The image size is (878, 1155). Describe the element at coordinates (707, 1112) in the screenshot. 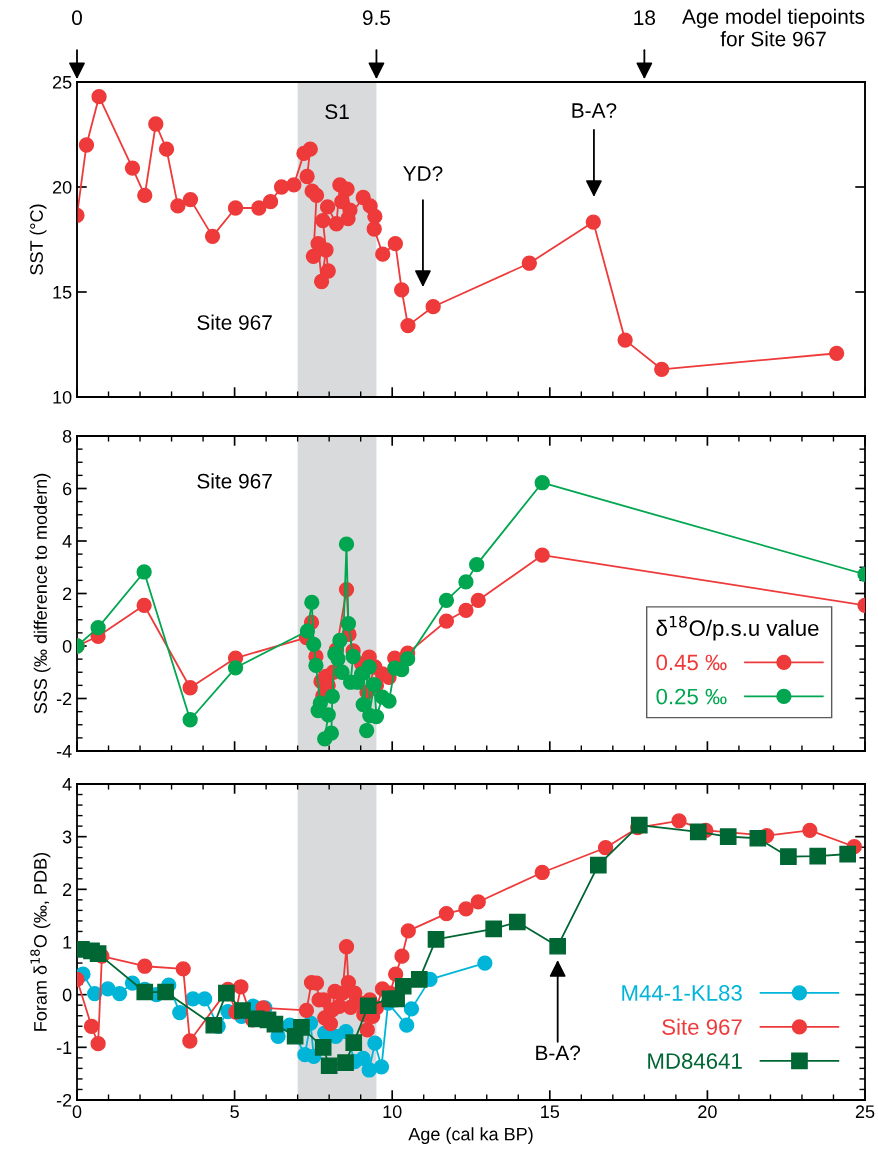

I see `x-tick-label: 20` at that location.